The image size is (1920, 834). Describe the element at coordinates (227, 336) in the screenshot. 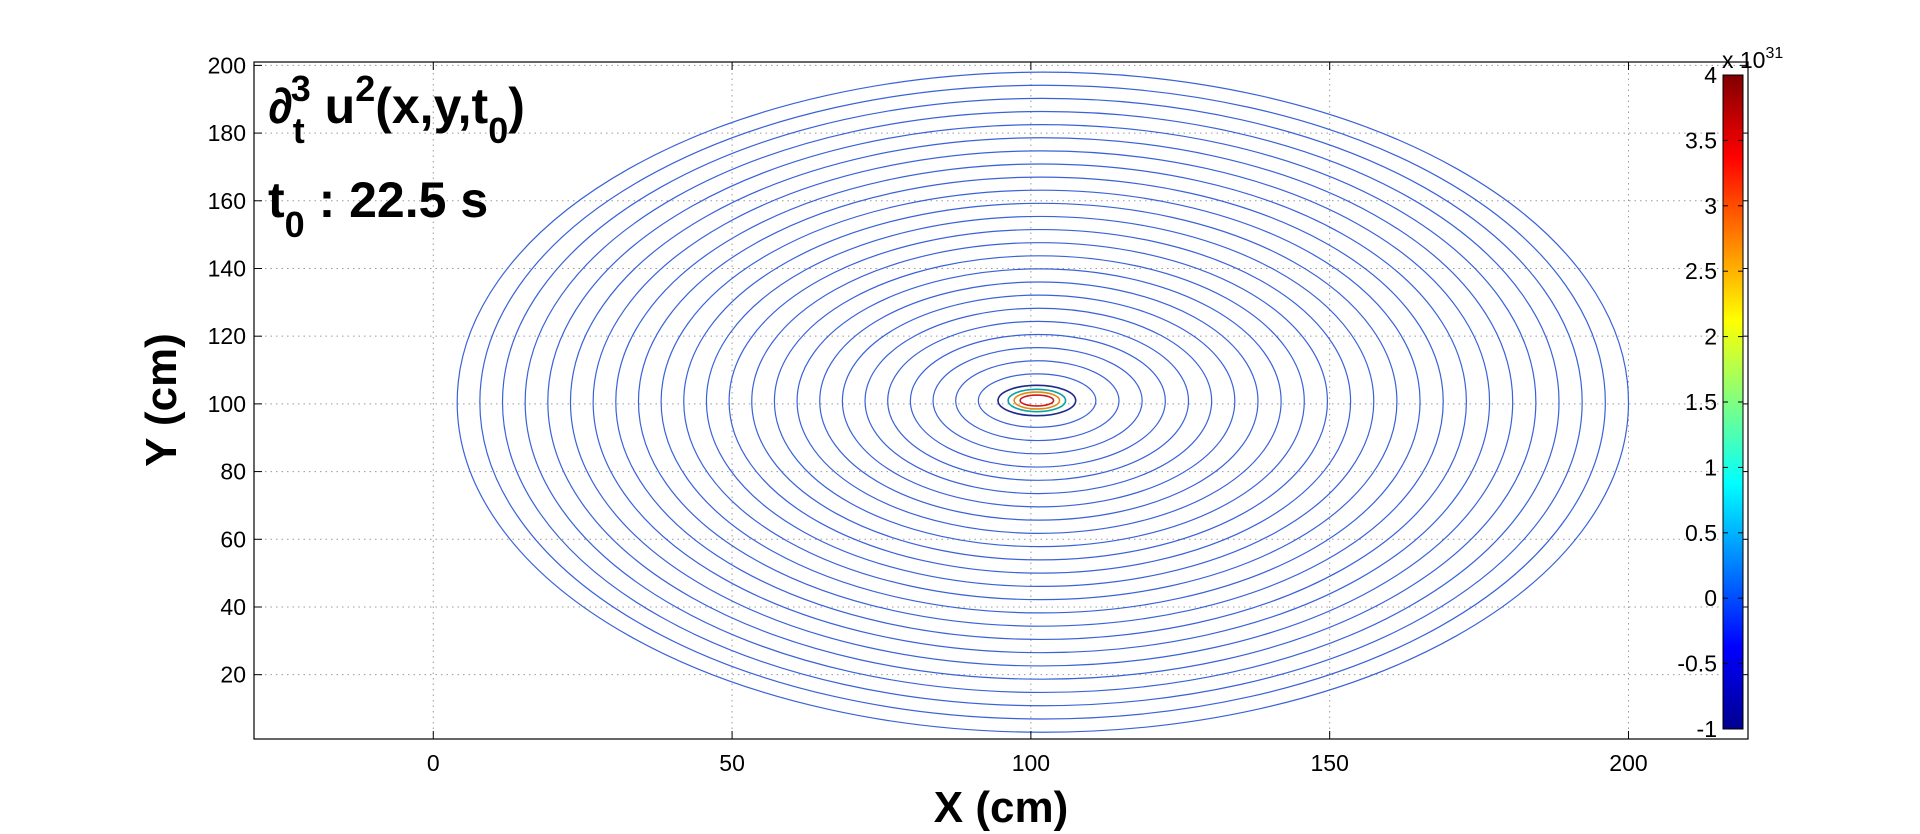

I see `y-tick-label: 120` at that location.